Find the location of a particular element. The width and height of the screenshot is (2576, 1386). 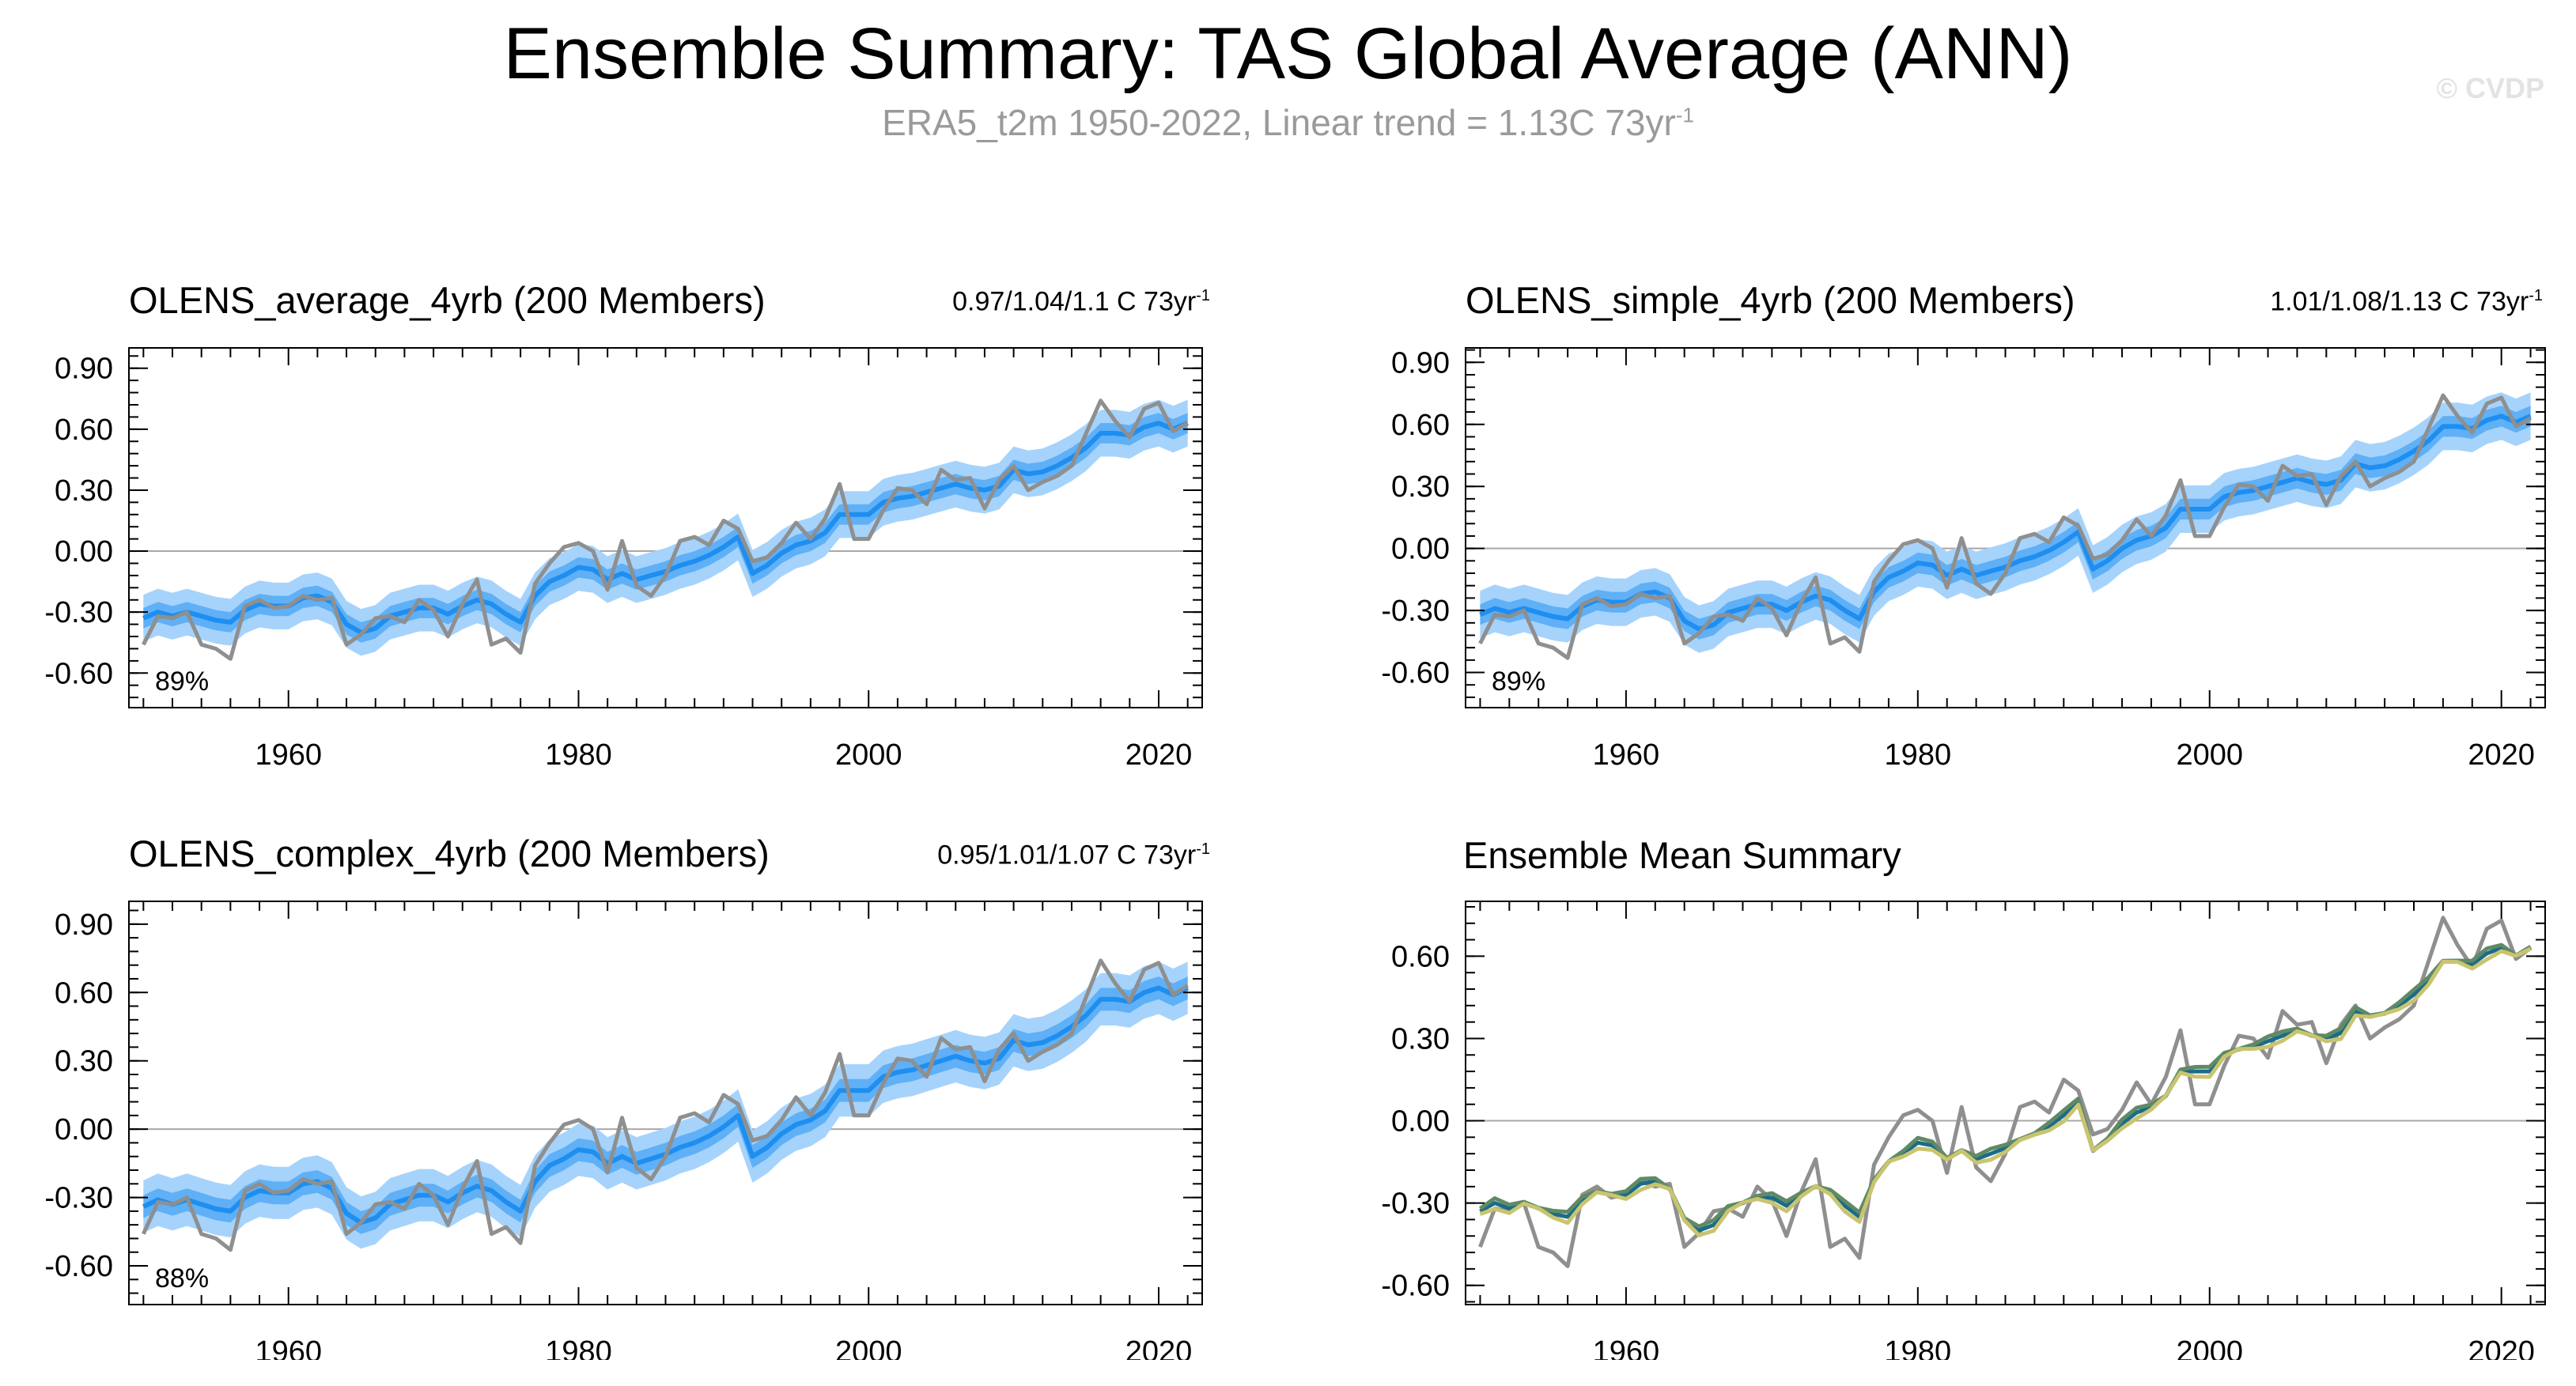

panel-average-title: OLENS_average_4yrb (200 Members) is located at coordinates (447, 300).